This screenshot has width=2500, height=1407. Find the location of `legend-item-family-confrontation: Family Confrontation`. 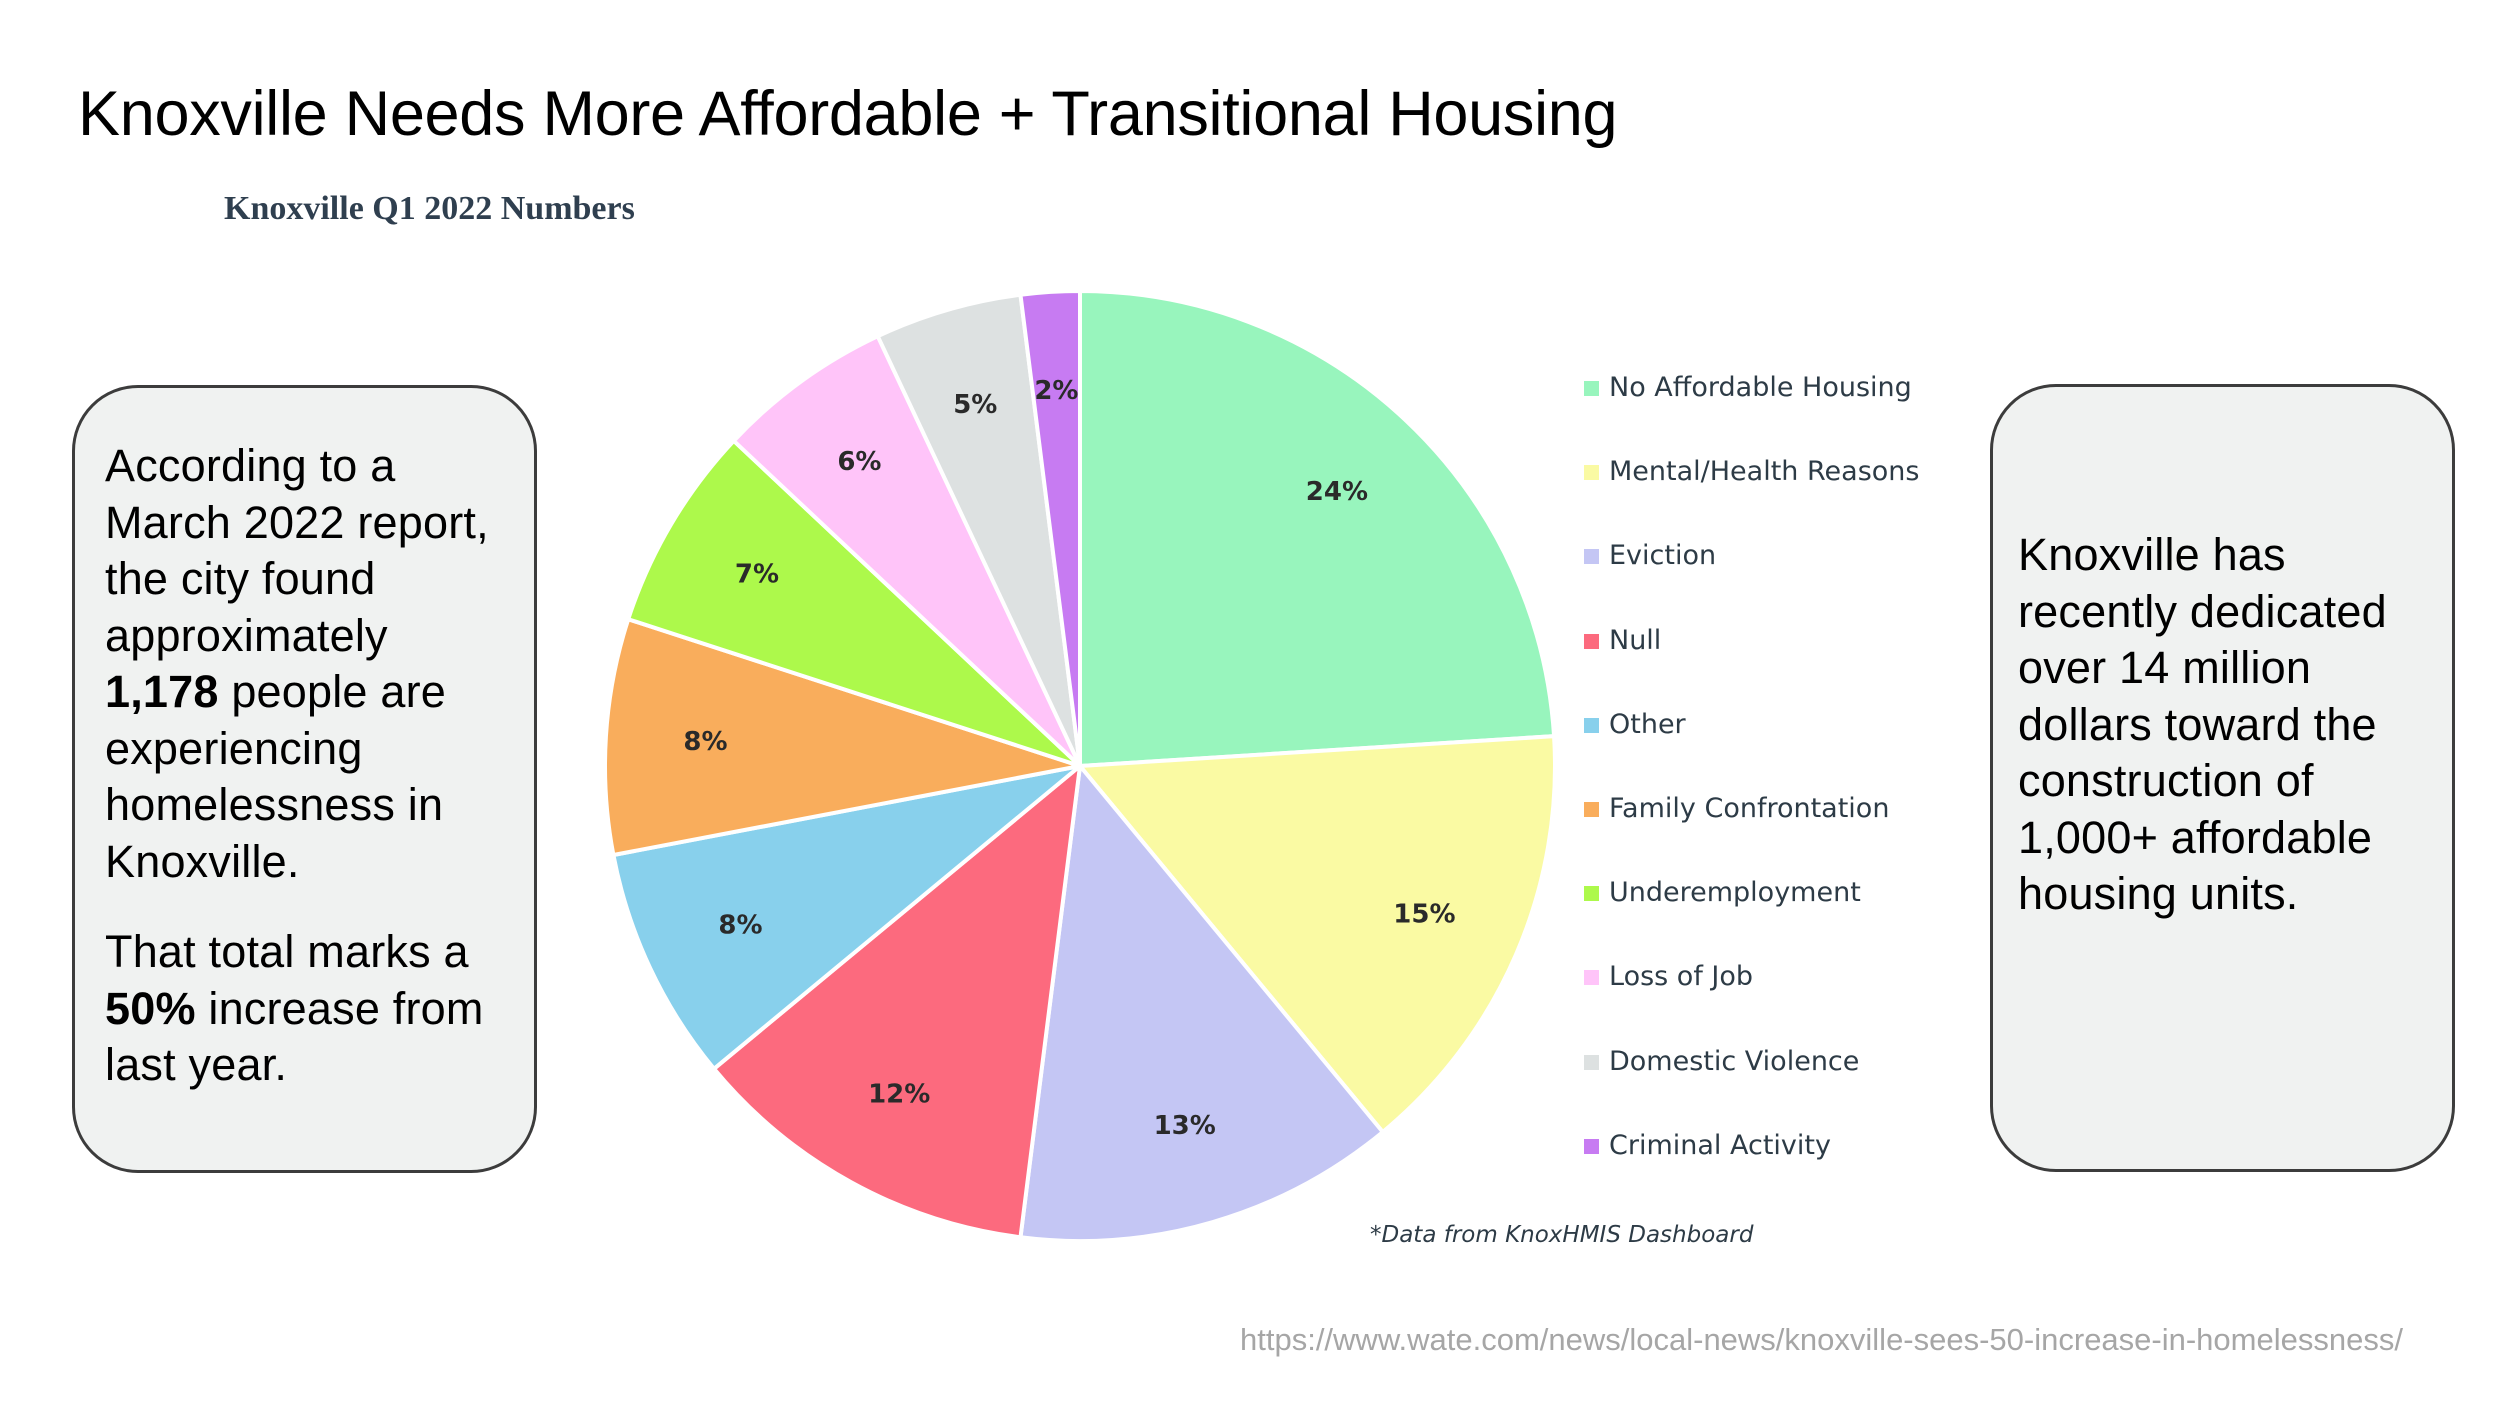

legend-item-family-confrontation: Family Confrontation is located at coordinates (1751, 831).